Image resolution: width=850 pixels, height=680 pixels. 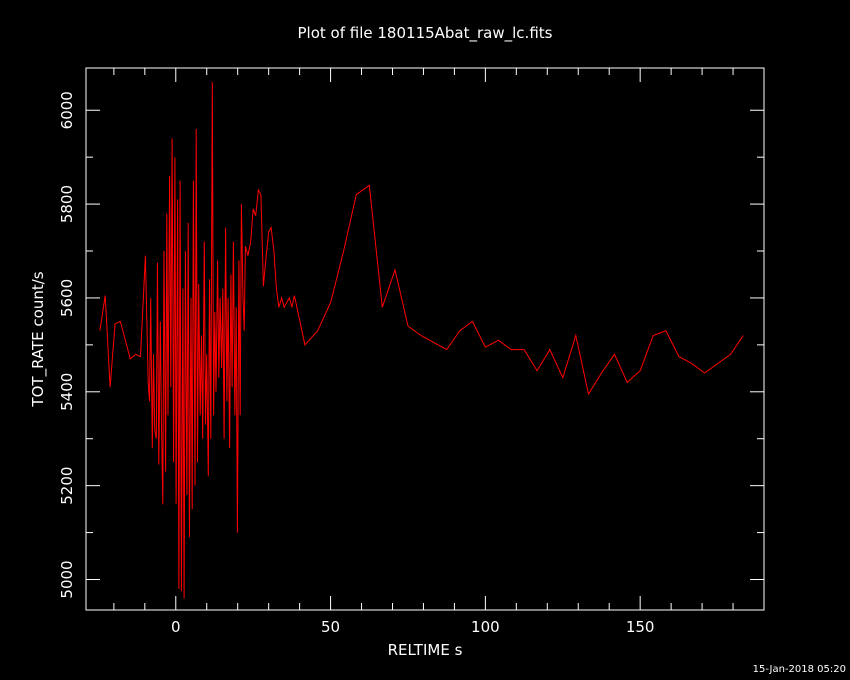 I want to click on y-tick-label: 5200, so click(x=67, y=486).